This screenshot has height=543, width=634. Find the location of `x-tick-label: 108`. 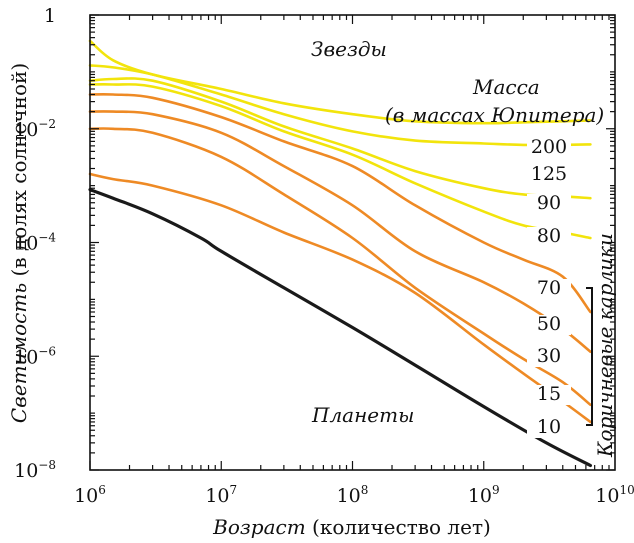

x-tick-label: 108 is located at coordinates (353, 495).